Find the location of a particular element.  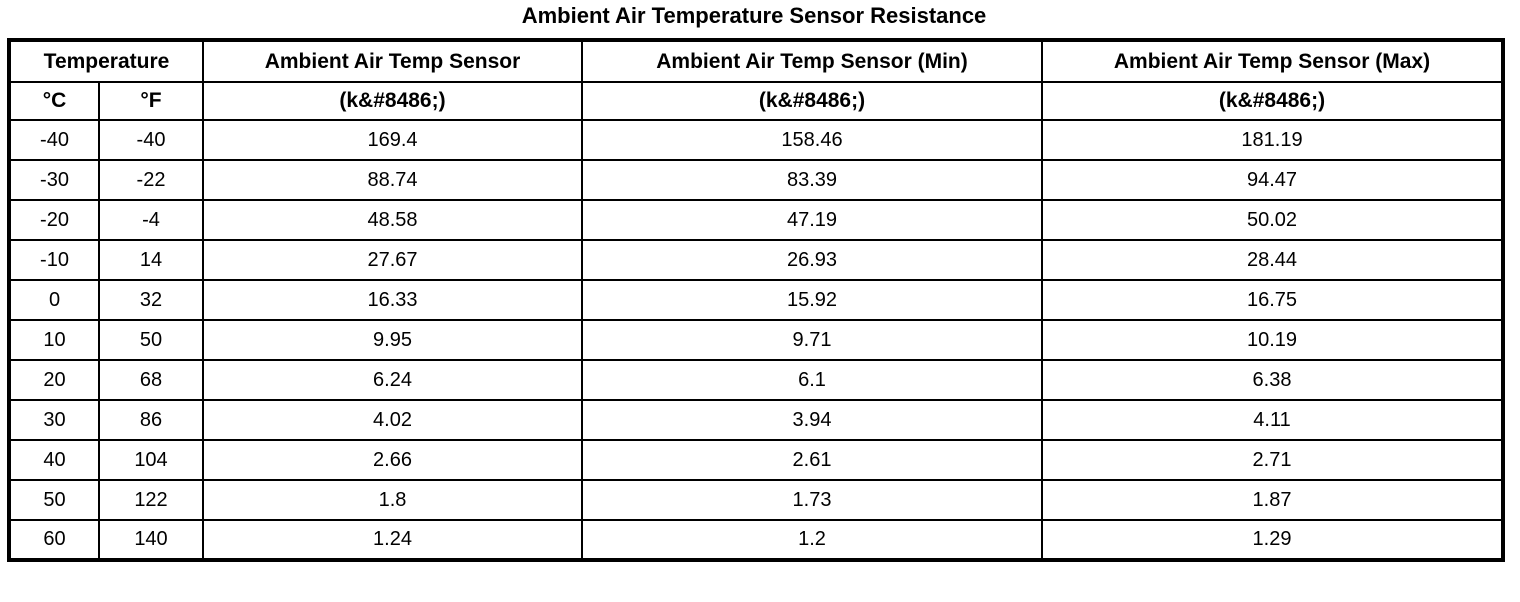

cell-resistance-min: 2.61 is located at coordinates (812, 460).